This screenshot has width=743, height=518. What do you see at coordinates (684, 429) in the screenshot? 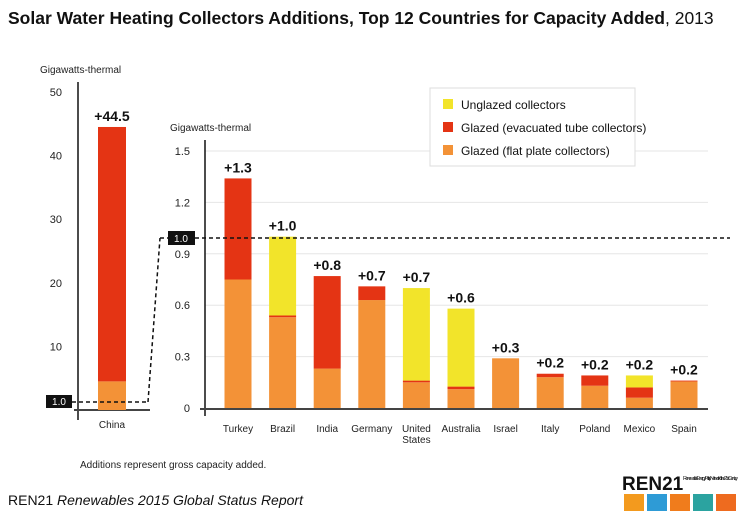
I see `x-tick-label: Spain` at bounding box center [684, 429].